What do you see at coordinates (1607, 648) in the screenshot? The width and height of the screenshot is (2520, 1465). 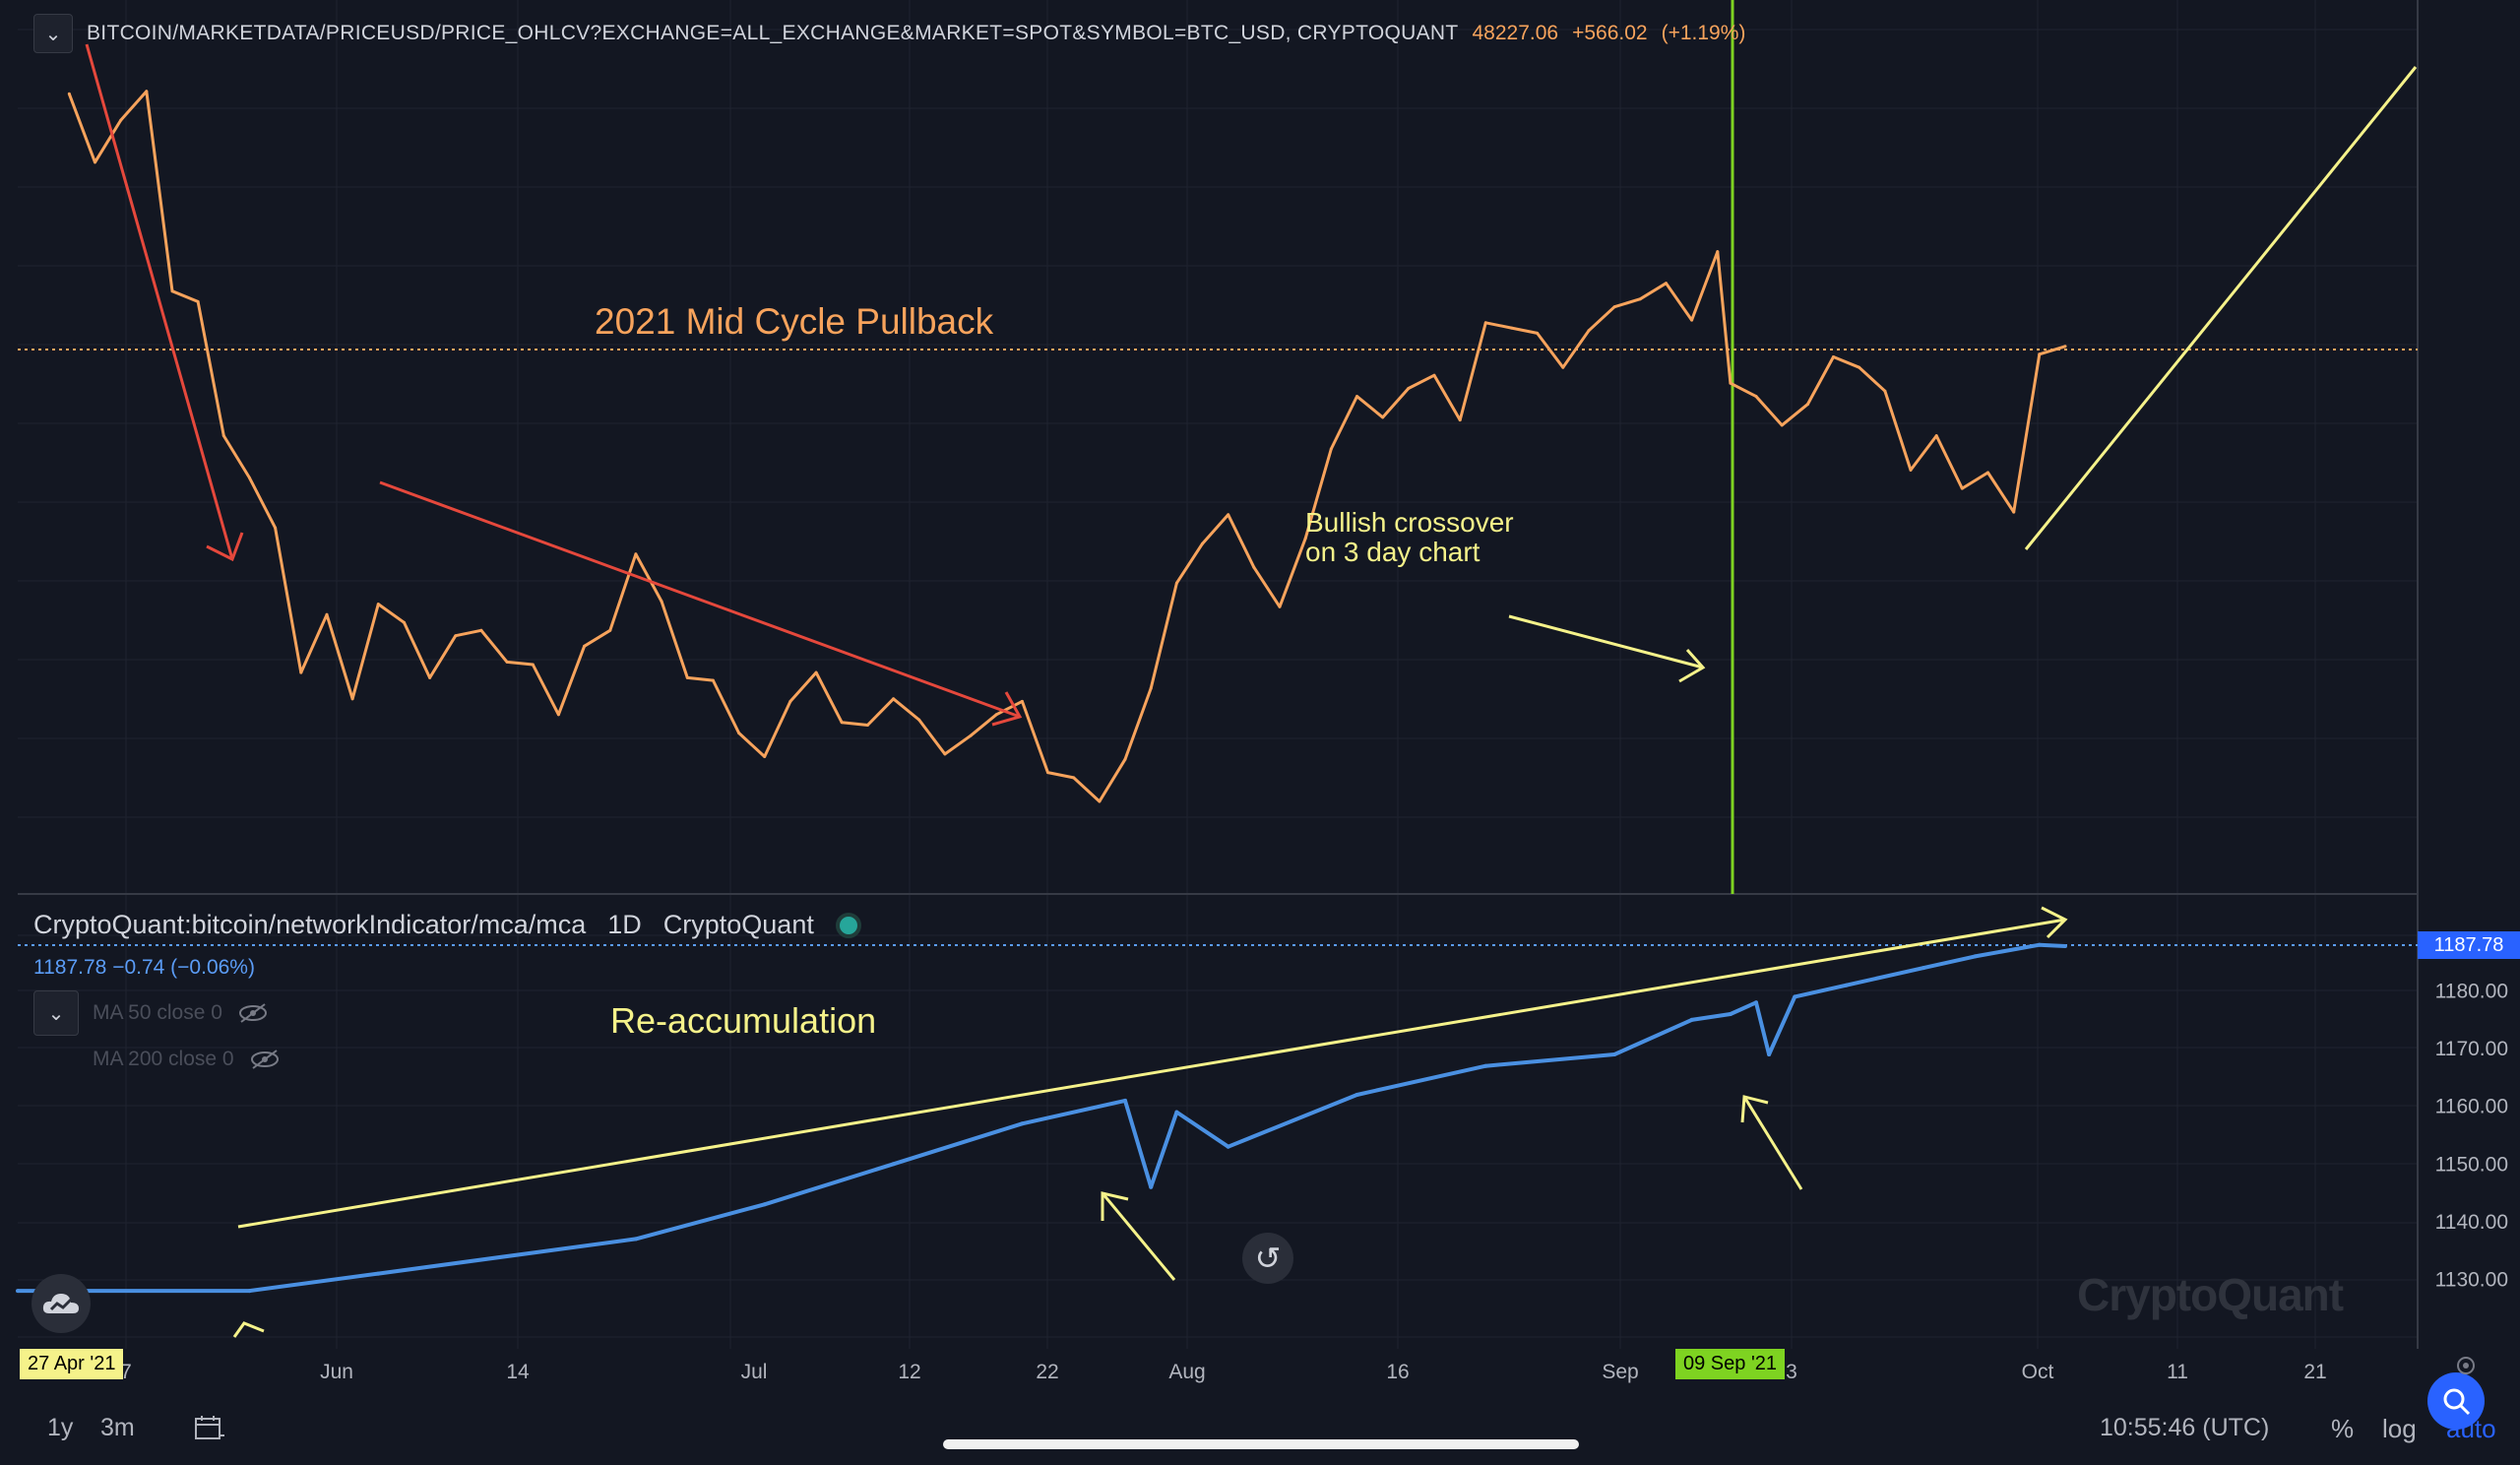 I see `yellow-arrow-bullish` at bounding box center [1607, 648].